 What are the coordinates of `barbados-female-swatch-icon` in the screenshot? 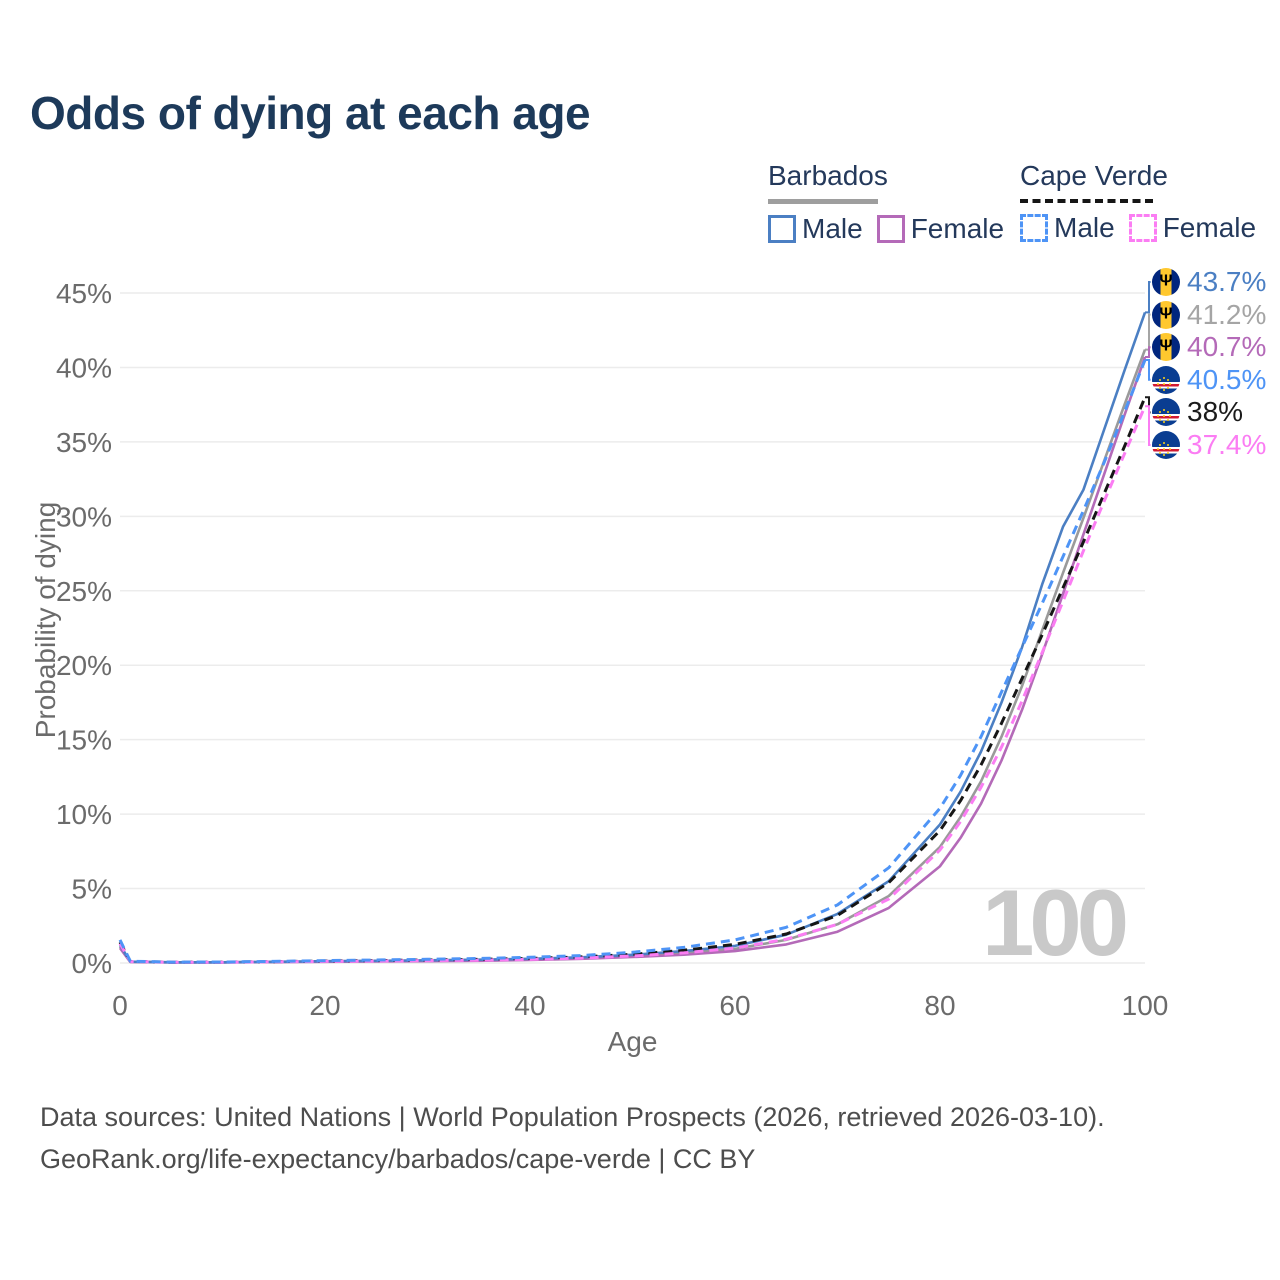 It's located at (890, 229).